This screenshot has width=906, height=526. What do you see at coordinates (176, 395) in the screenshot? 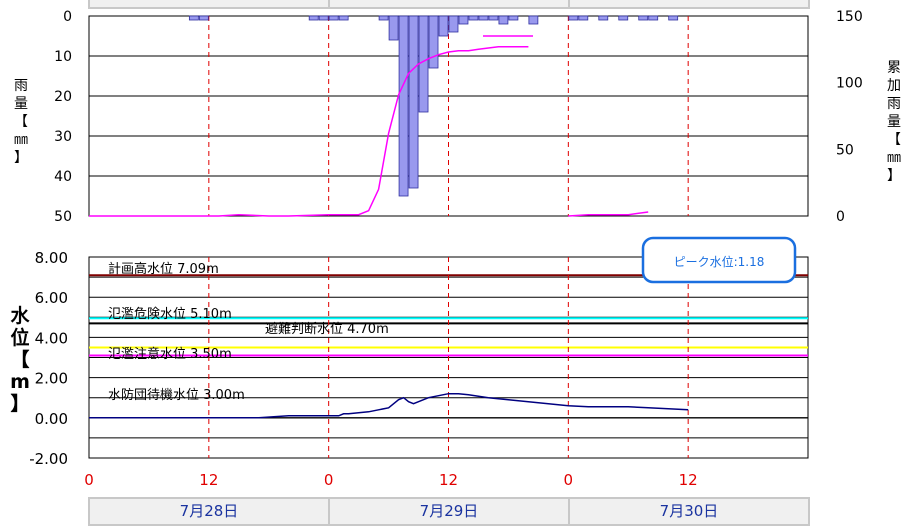
I see `threshold-label: 水防団待機水位 3.00m` at bounding box center [176, 395].